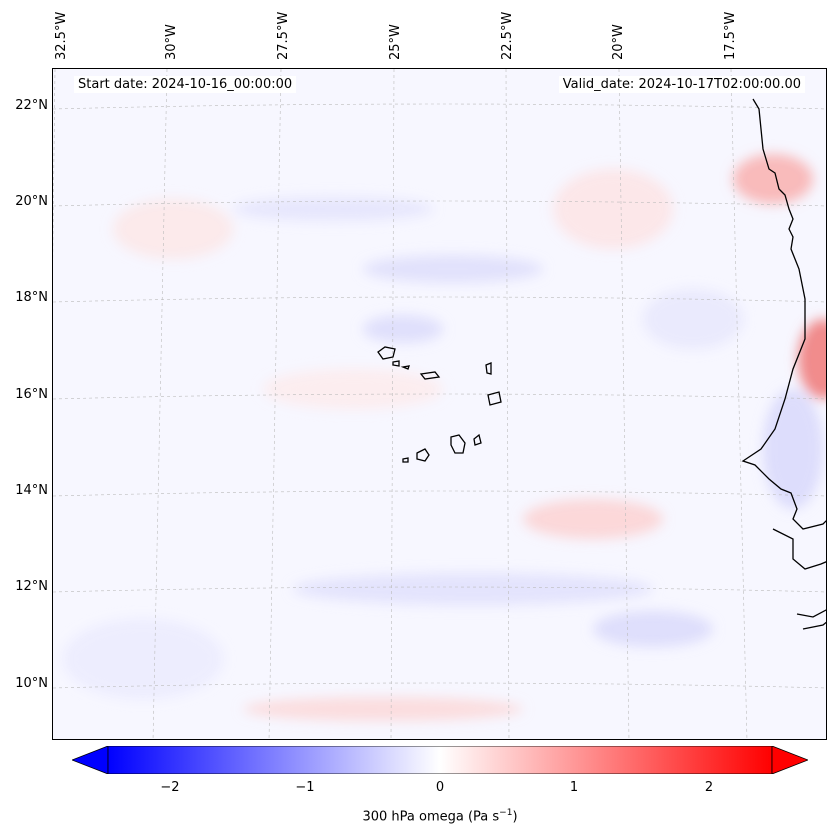 This screenshot has height=839, width=837. I want to click on colorbar-label-text: 300 hPa omega (Pa s, so click(431, 817).